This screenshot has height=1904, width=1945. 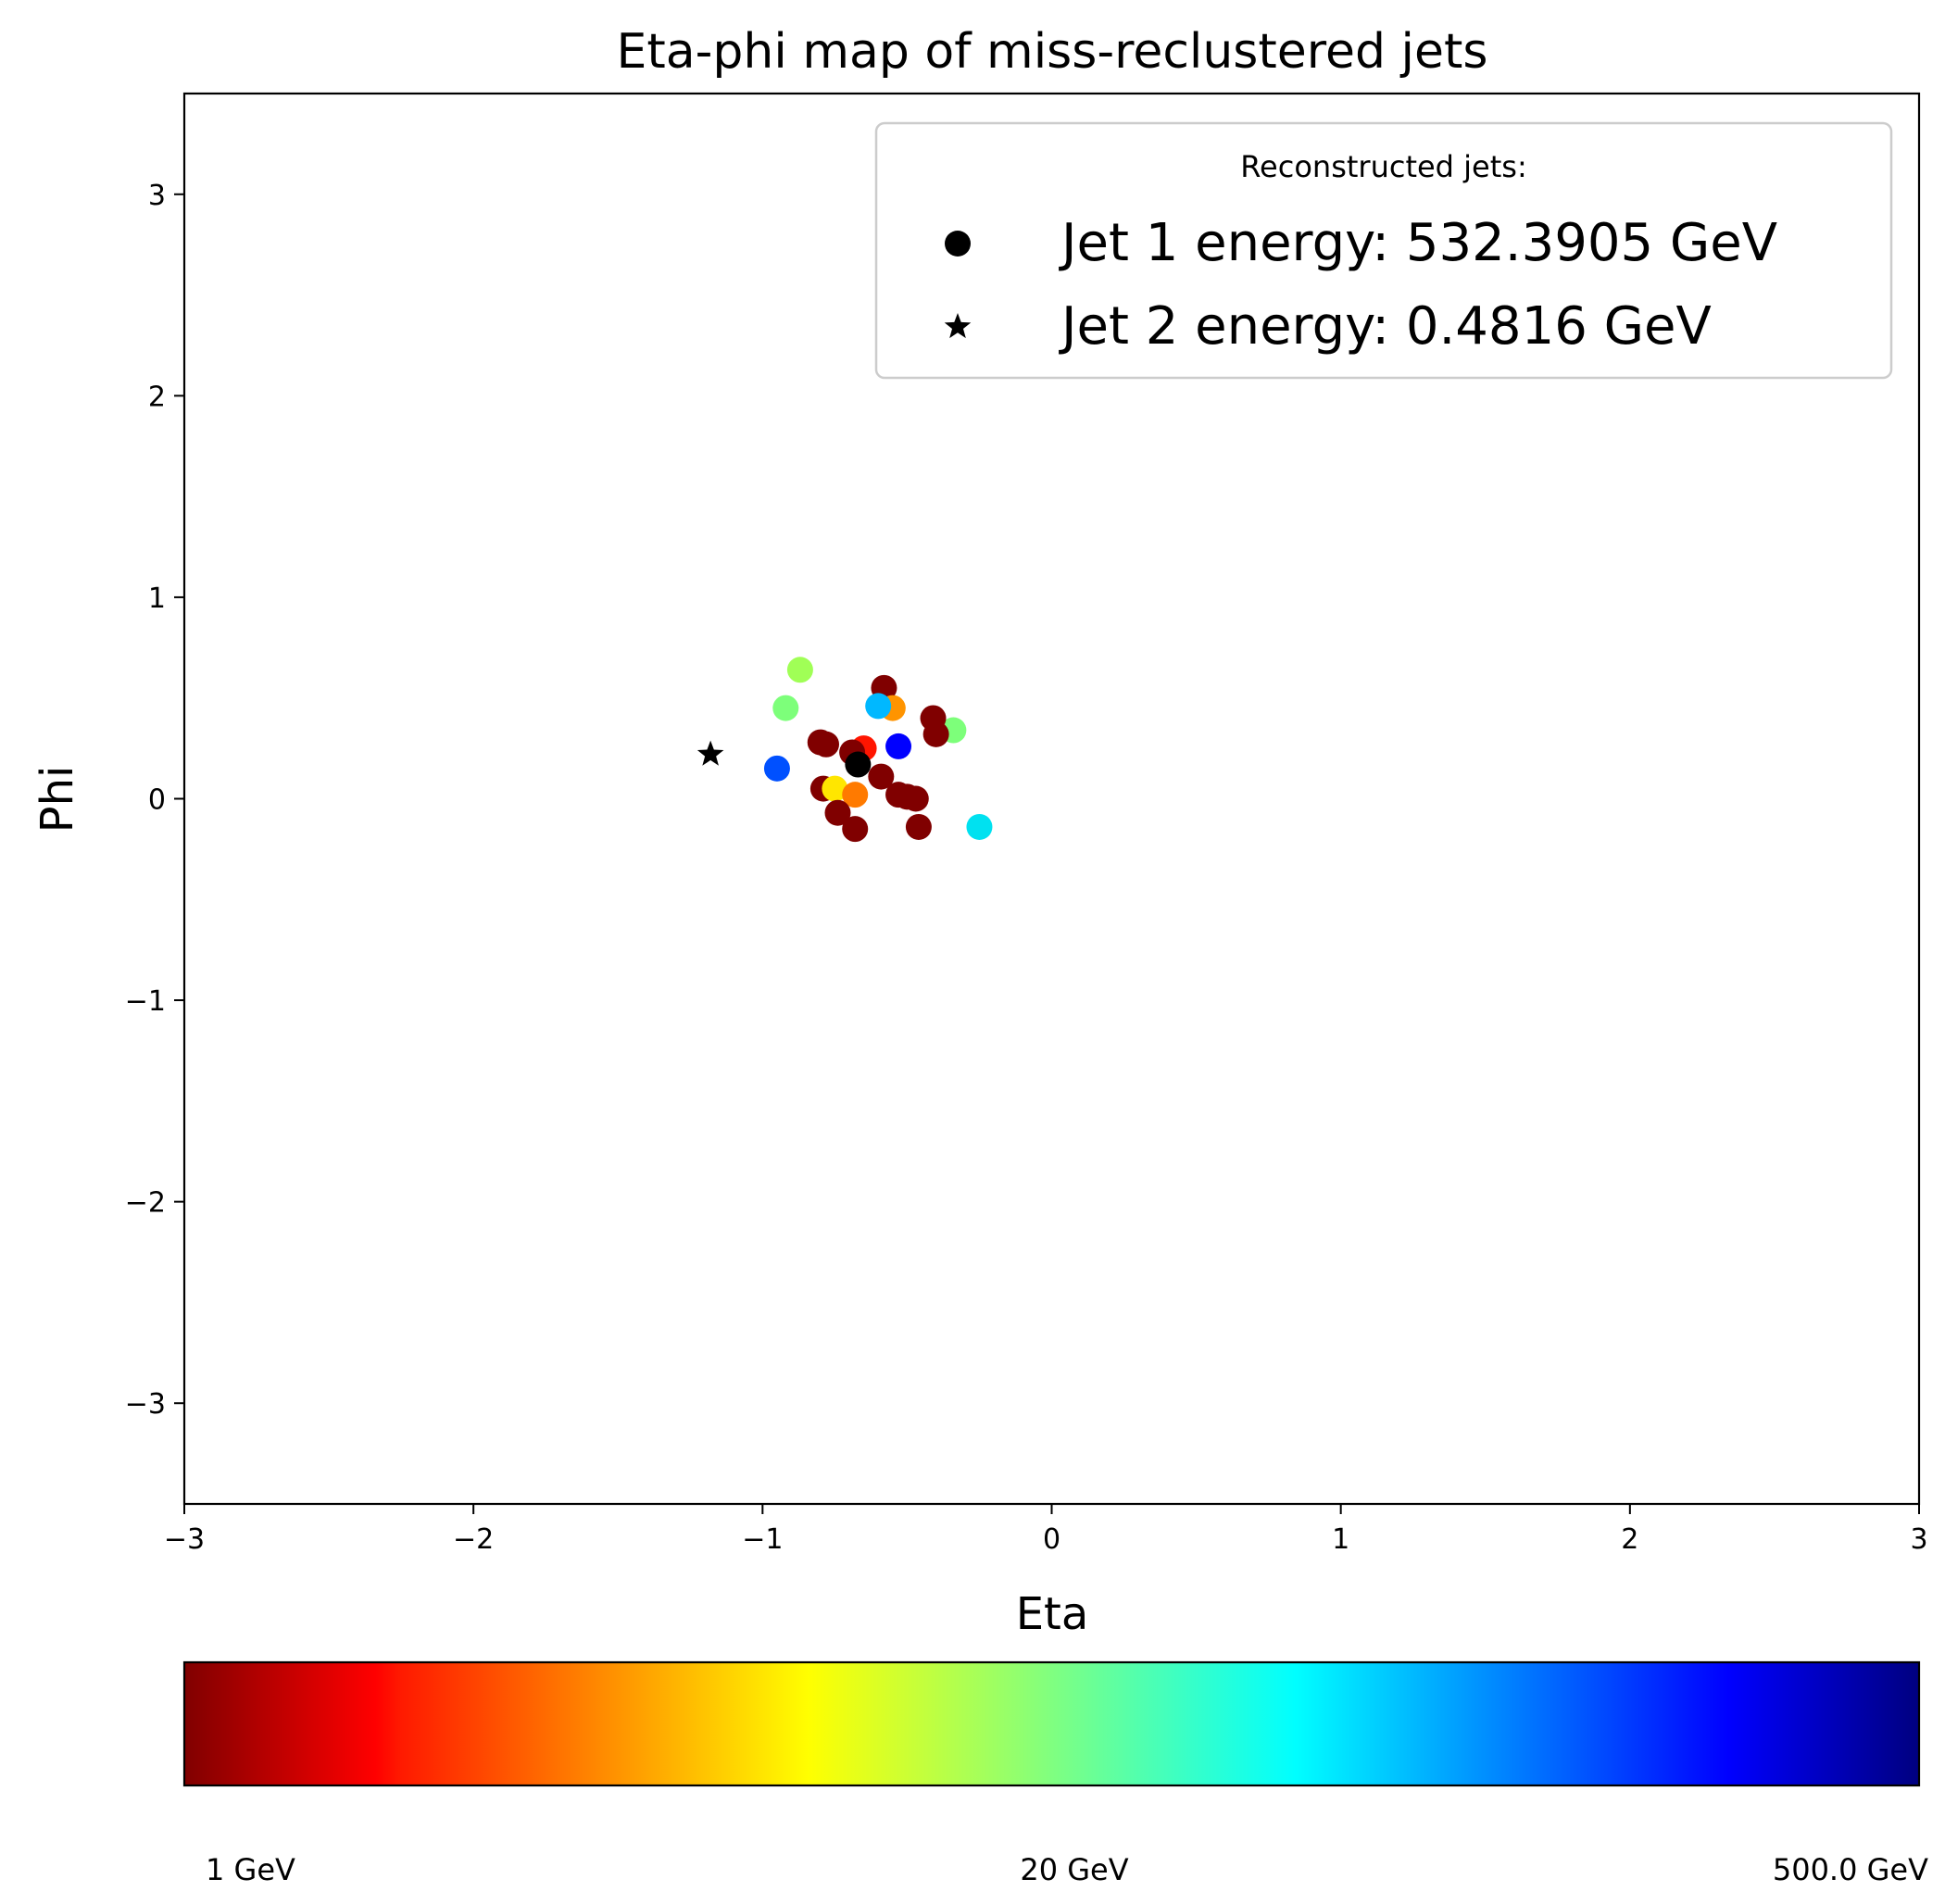 I want to click on y-tick-label: 2, so click(x=157, y=397).